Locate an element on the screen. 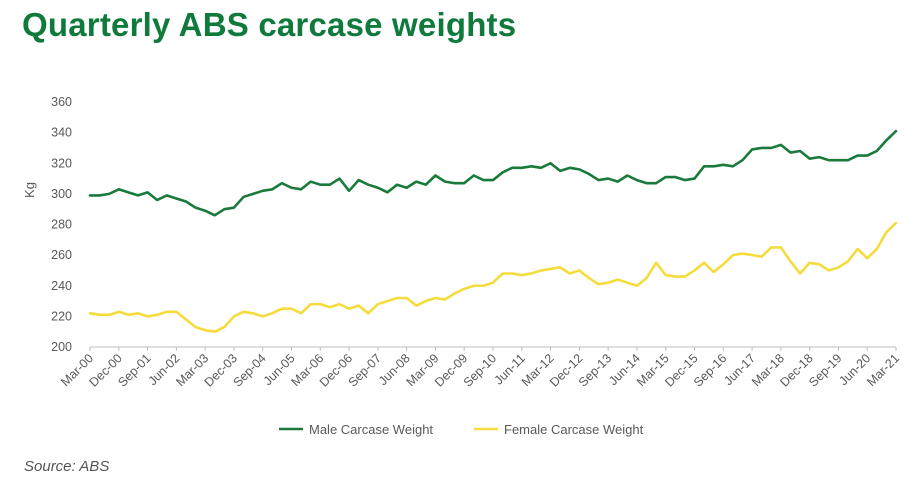  x-tick-label: Sep-13 is located at coordinates (595, 370).